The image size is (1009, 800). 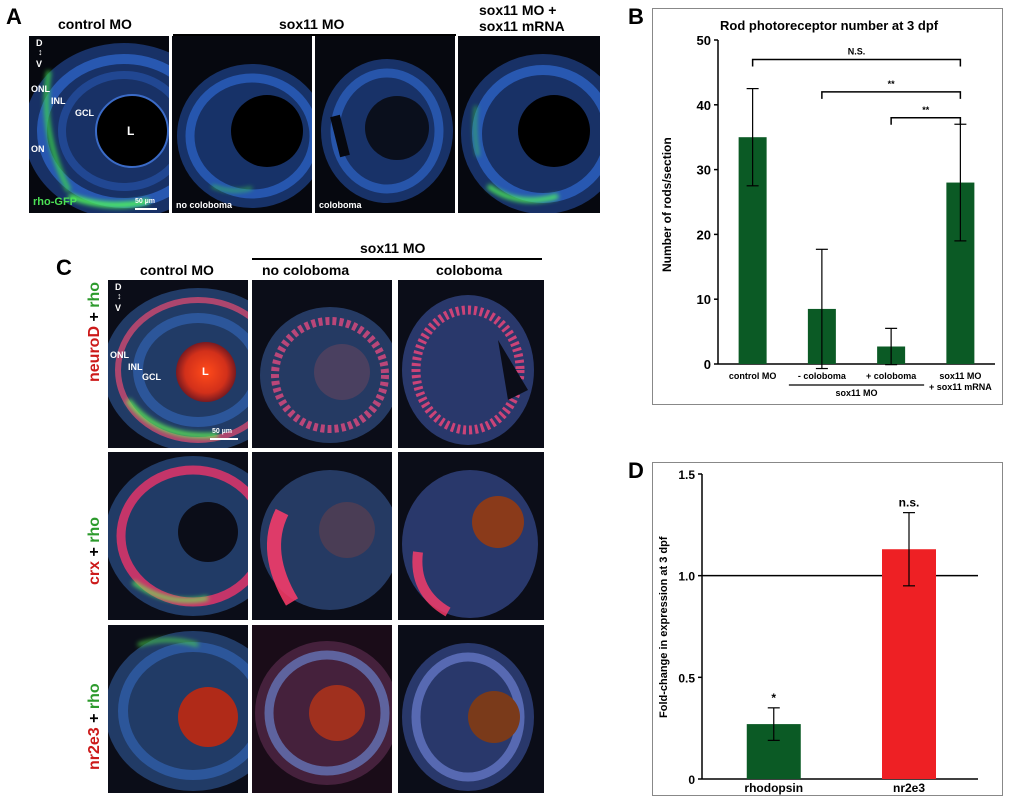 What do you see at coordinates (704, 234) in the screenshot?
I see `chart-b-ytick-label: 20` at bounding box center [704, 234].